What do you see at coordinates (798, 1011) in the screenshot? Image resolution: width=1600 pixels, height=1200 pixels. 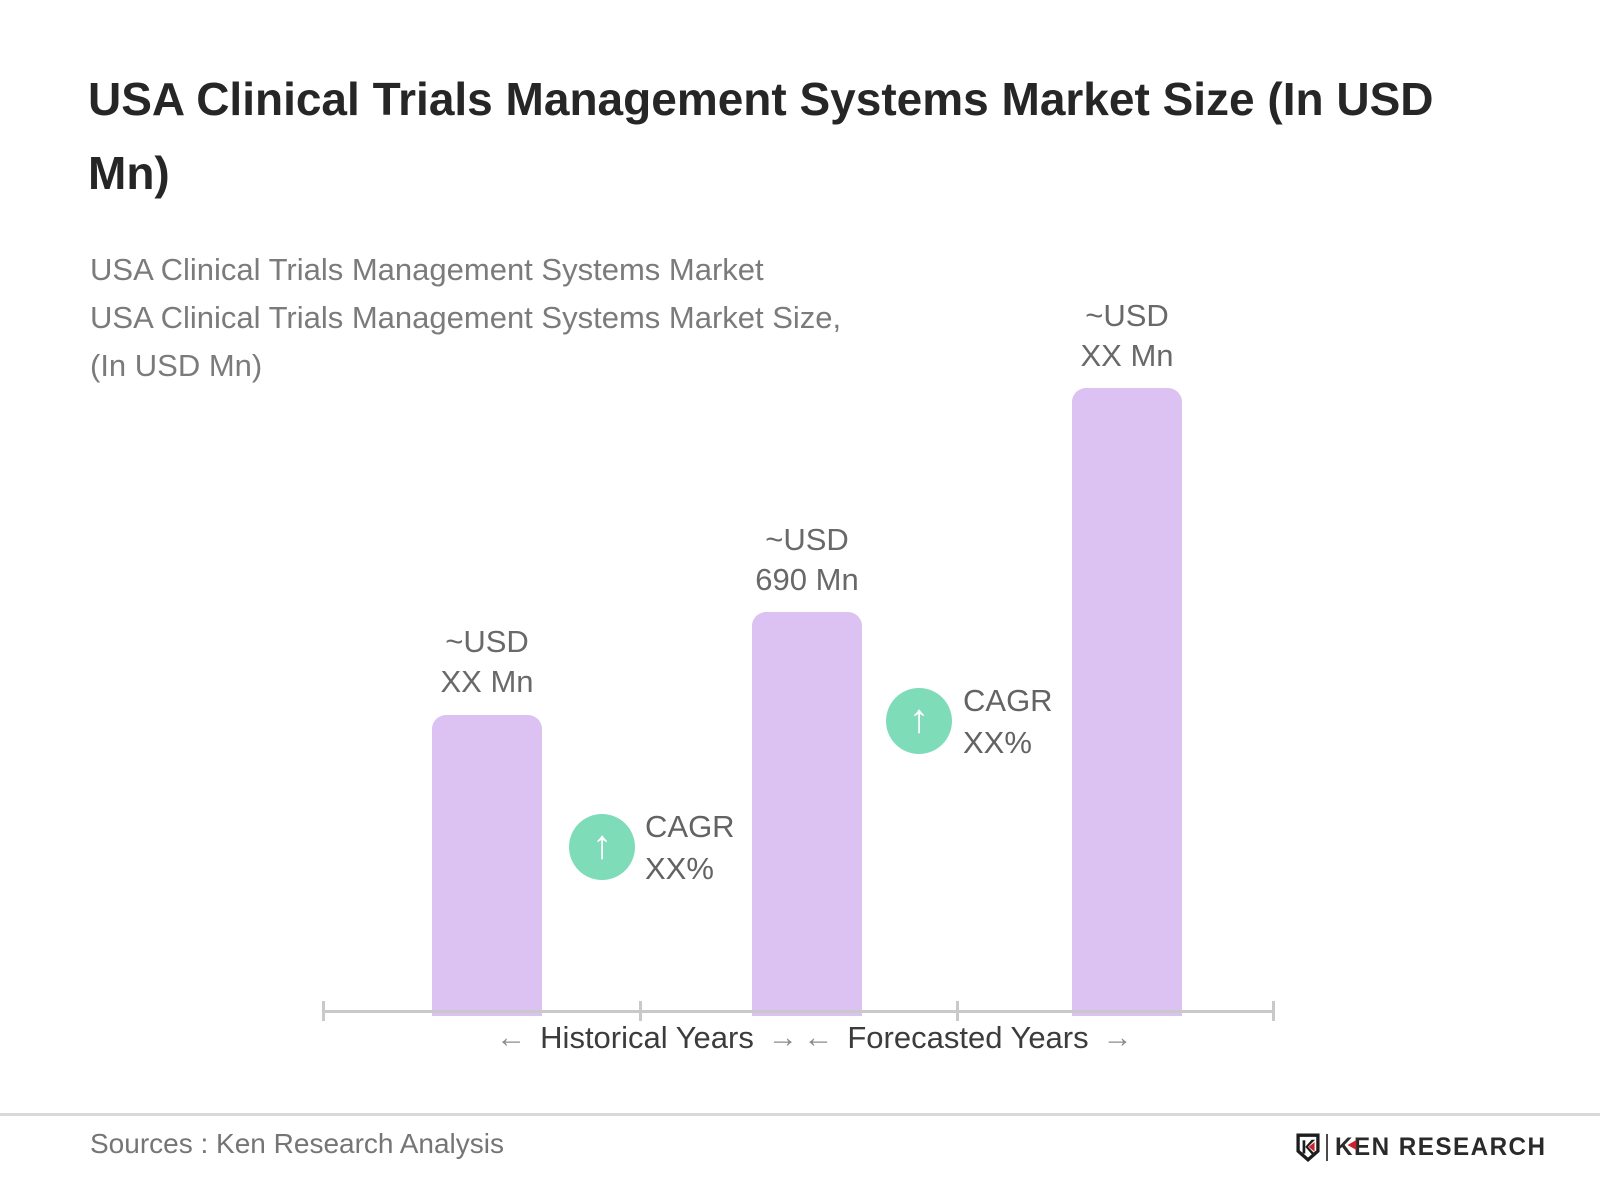 I see `x-axis-line` at bounding box center [798, 1011].